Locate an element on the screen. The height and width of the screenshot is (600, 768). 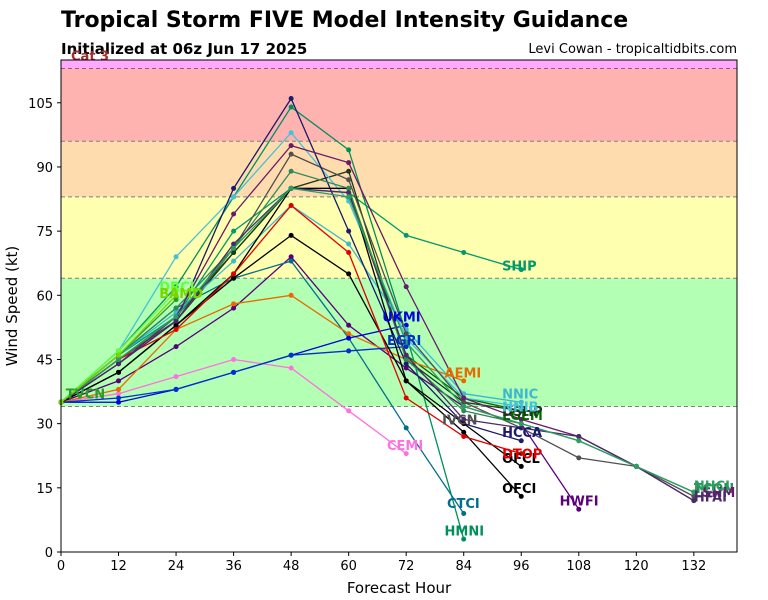
y-tick-label: 30 is located at coordinates (44, 425).